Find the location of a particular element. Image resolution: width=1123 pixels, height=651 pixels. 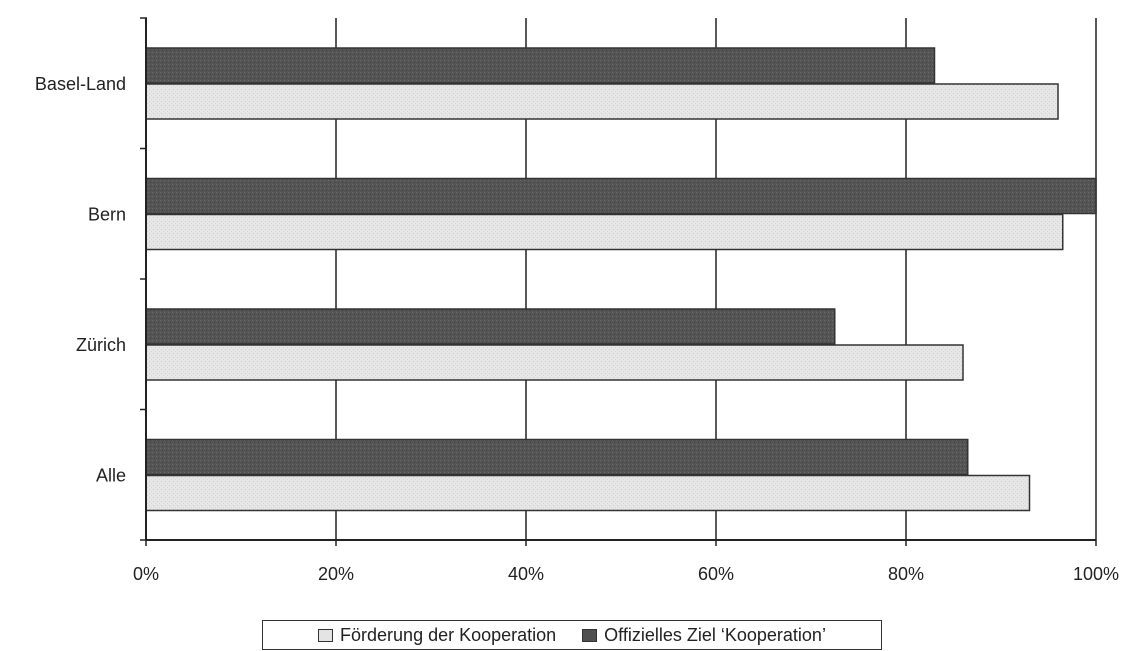

x-tick-label: 60% is located at coordinates (716, 574).